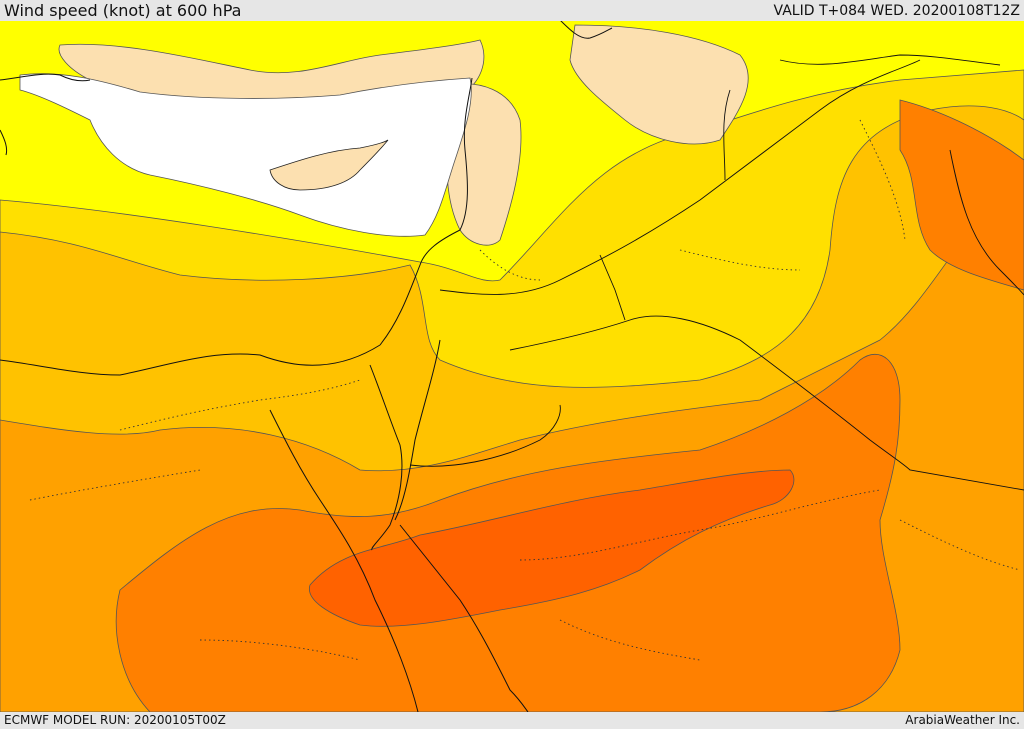 The image size is (1024, 729). Describe the element at coordinates (962, 720) in the screenshot. I see `credit-label: ArabiaWeather Inc.` at that location.